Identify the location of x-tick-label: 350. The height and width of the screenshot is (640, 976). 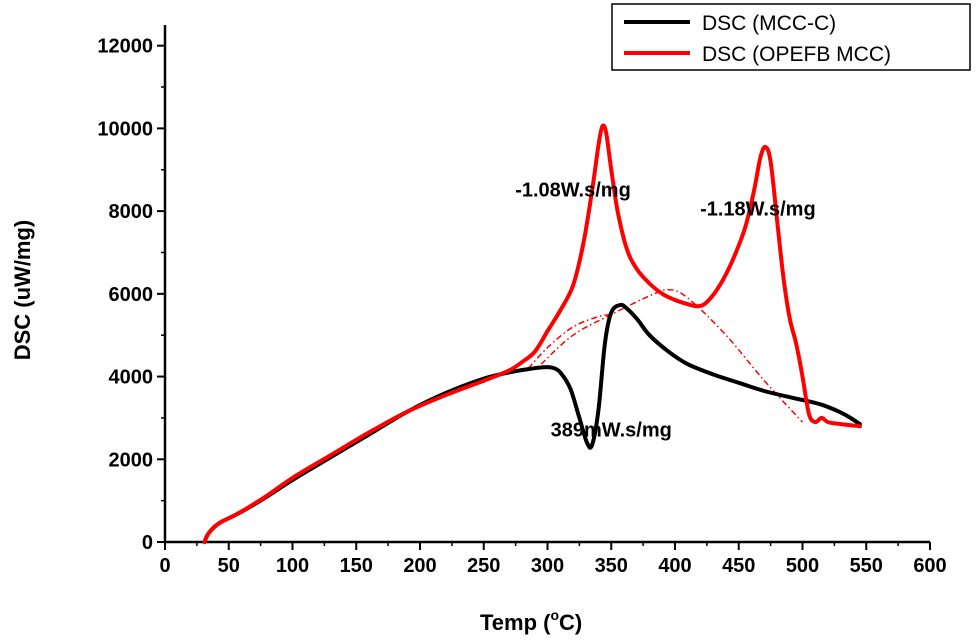
(611, 566).